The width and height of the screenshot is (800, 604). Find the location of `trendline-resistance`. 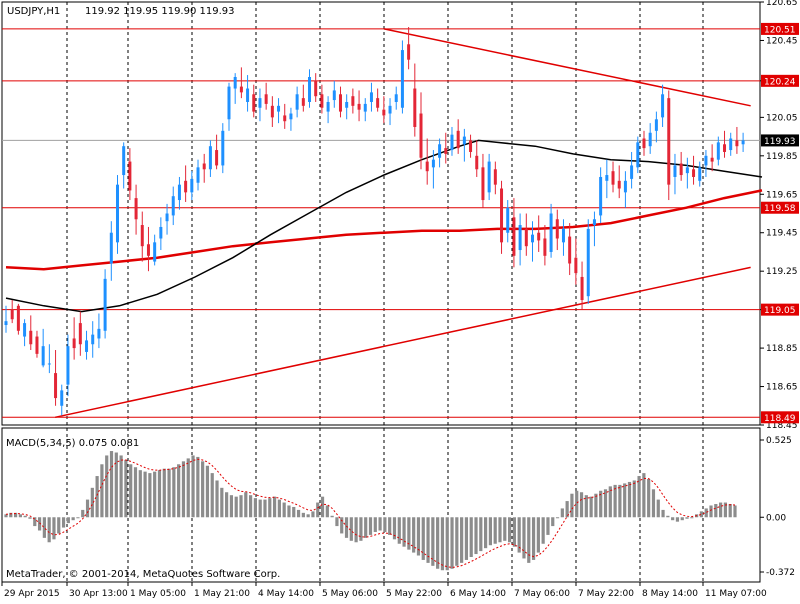

trendline-resistance is located at coordinates (567, 67).